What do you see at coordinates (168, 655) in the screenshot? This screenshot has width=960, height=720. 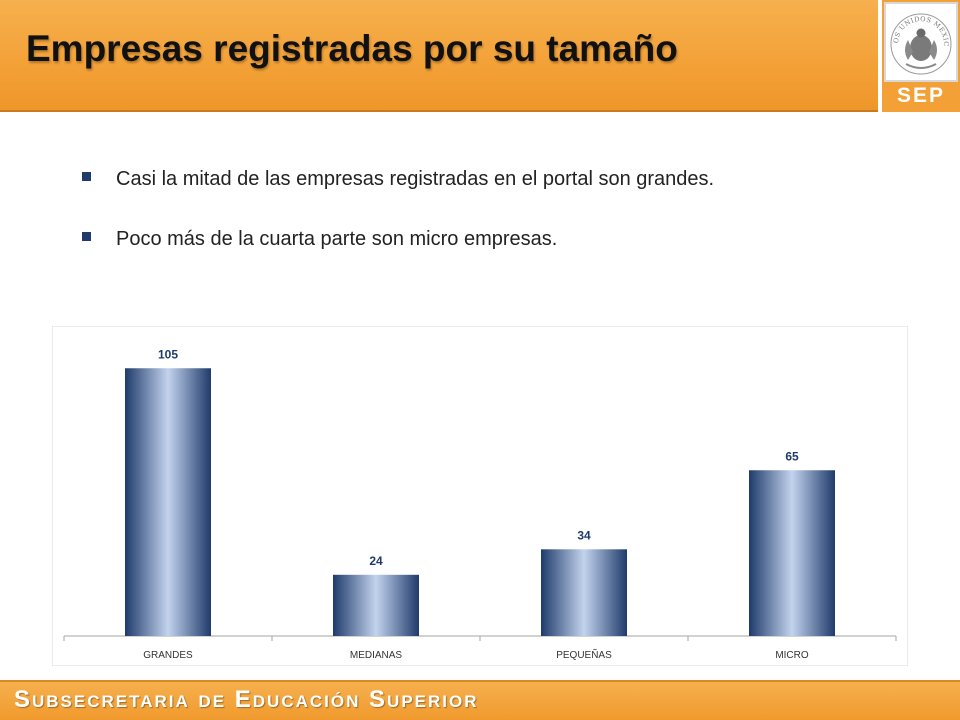 I see `x-tick-label: GRANDES` at bounding box center [168, 655].